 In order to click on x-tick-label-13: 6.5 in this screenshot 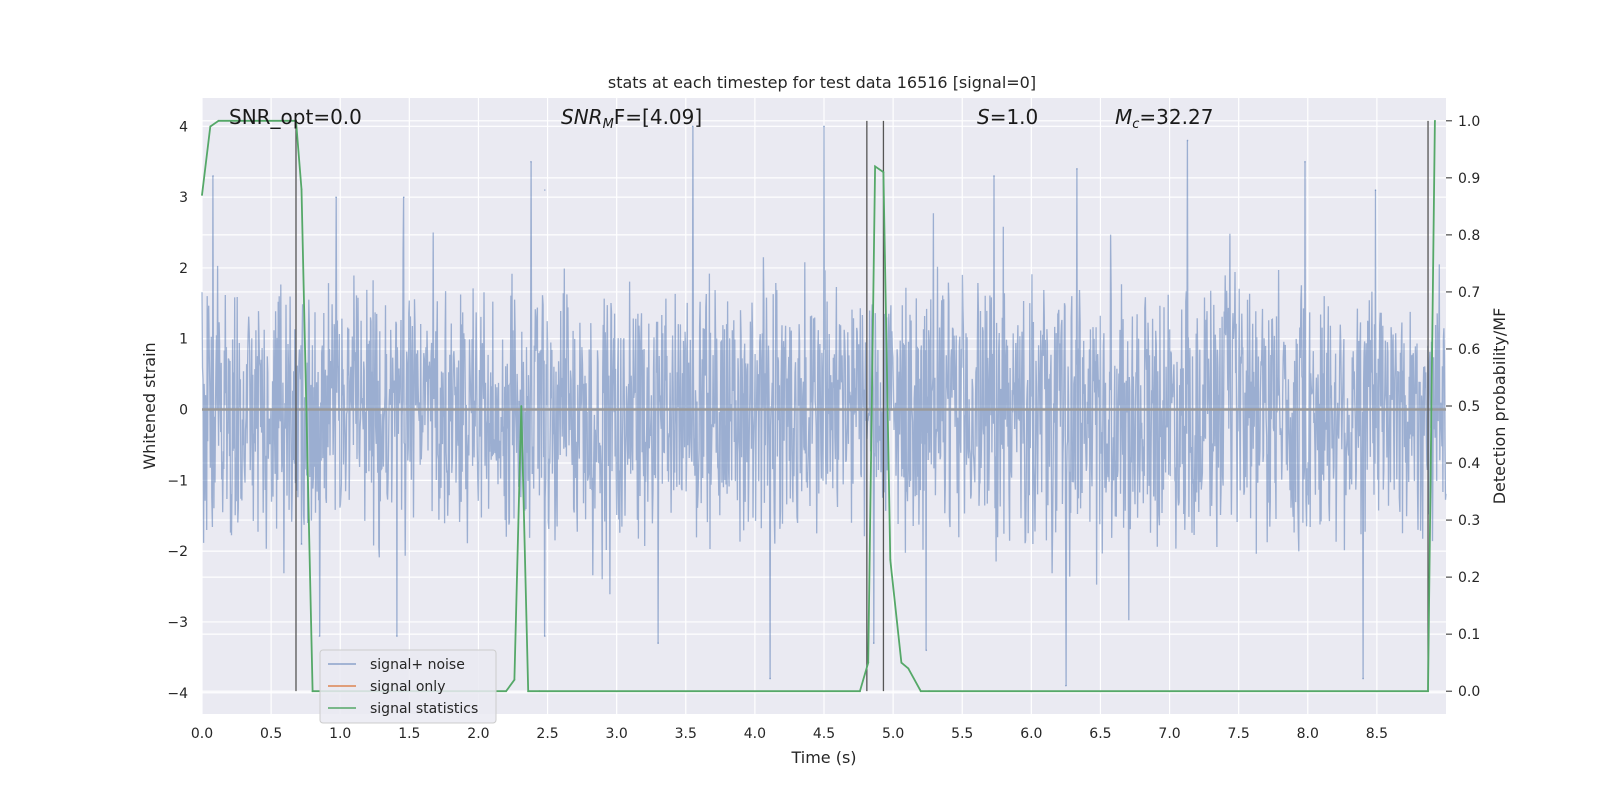, I will do `click(1100, 734)`.